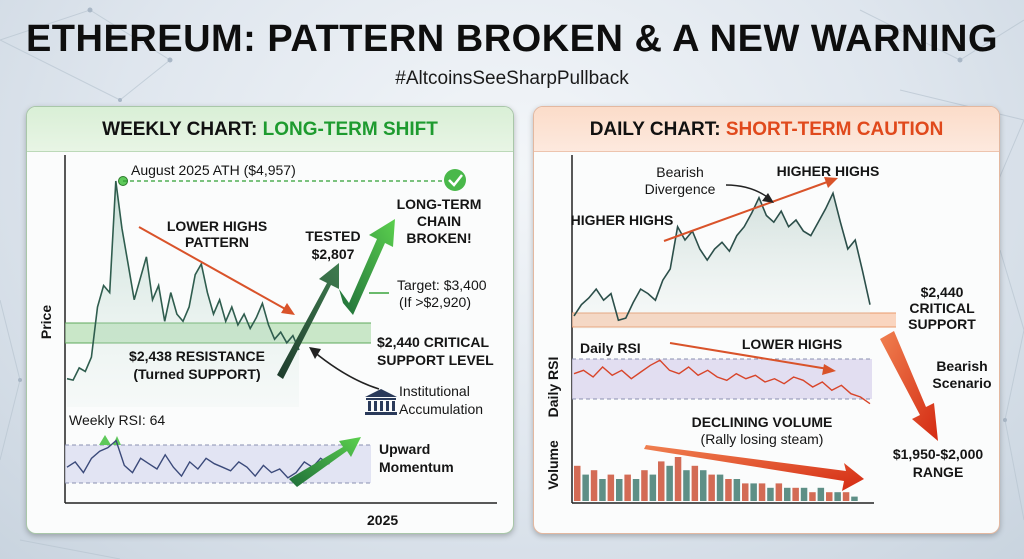 This screenshot has height=559, width=1024. I want to click on target-label-1: Target: $3,400, so click(442, 285).